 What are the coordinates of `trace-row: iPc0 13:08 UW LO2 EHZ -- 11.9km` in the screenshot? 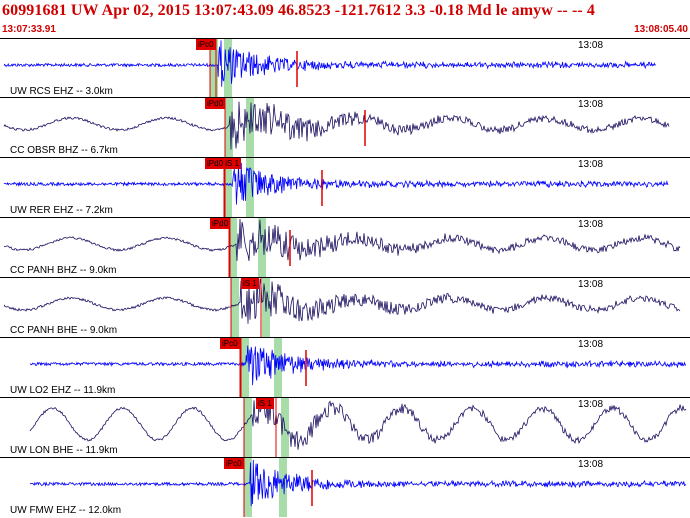 It's located at (345, 367).